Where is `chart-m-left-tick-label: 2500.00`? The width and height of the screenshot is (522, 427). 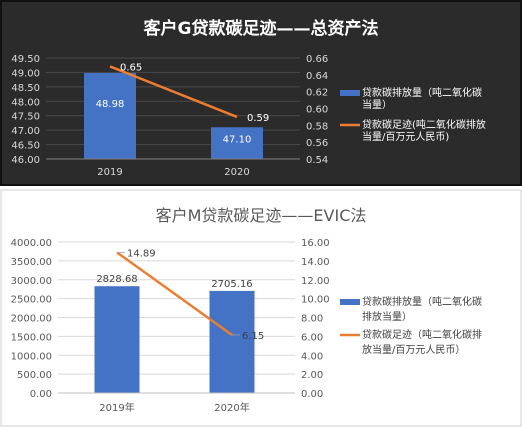
chart-m-left-tick-label: 2500.00 is located at coordinates (31, 300).